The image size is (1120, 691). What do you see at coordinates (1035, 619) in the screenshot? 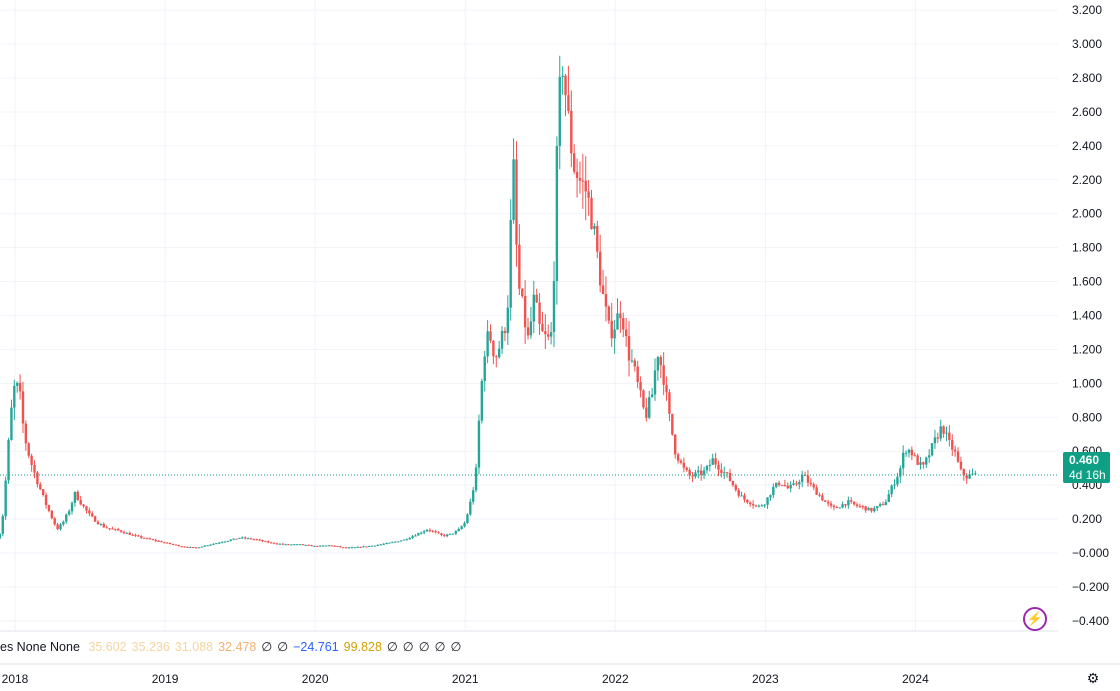
I see `lightning-icon: ⚡` at bounding box center [1035, 619].